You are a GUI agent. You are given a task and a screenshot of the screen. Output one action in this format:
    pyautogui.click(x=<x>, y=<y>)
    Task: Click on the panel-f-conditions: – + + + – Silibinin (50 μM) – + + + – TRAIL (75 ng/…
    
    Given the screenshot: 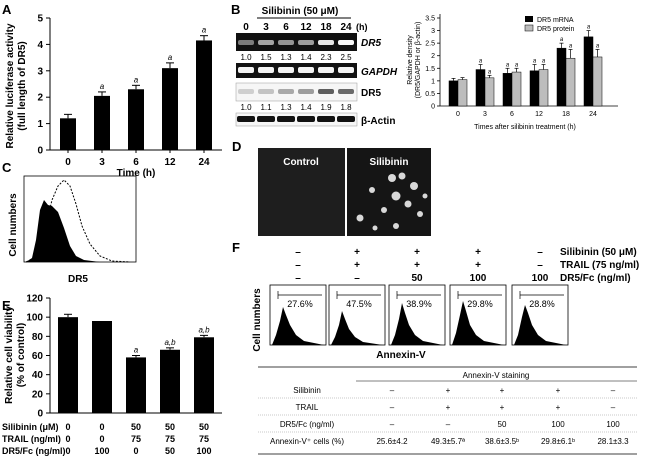 What is the action you would take?
    pyautogui.click(x=467, y=265)
    